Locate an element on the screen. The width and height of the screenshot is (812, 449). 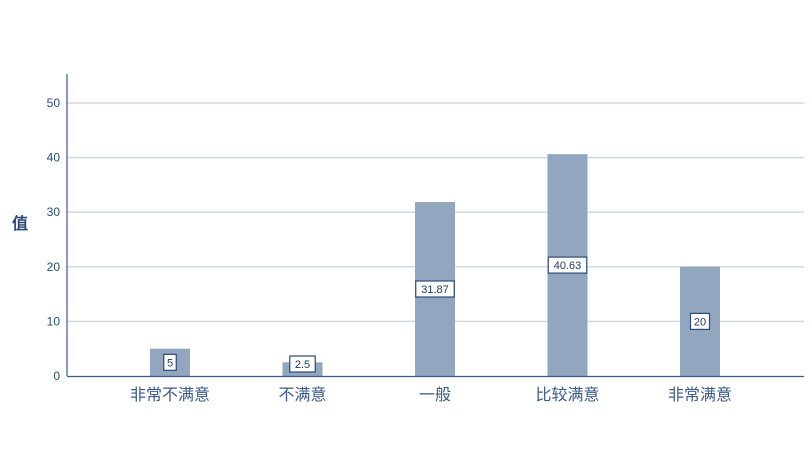
data-label: 31.87 is located at coordinates (435, 290).